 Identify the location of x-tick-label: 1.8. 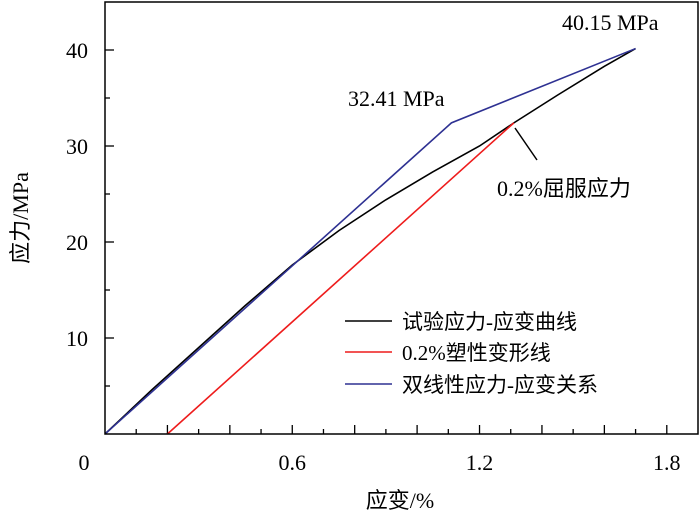
(667, 462).